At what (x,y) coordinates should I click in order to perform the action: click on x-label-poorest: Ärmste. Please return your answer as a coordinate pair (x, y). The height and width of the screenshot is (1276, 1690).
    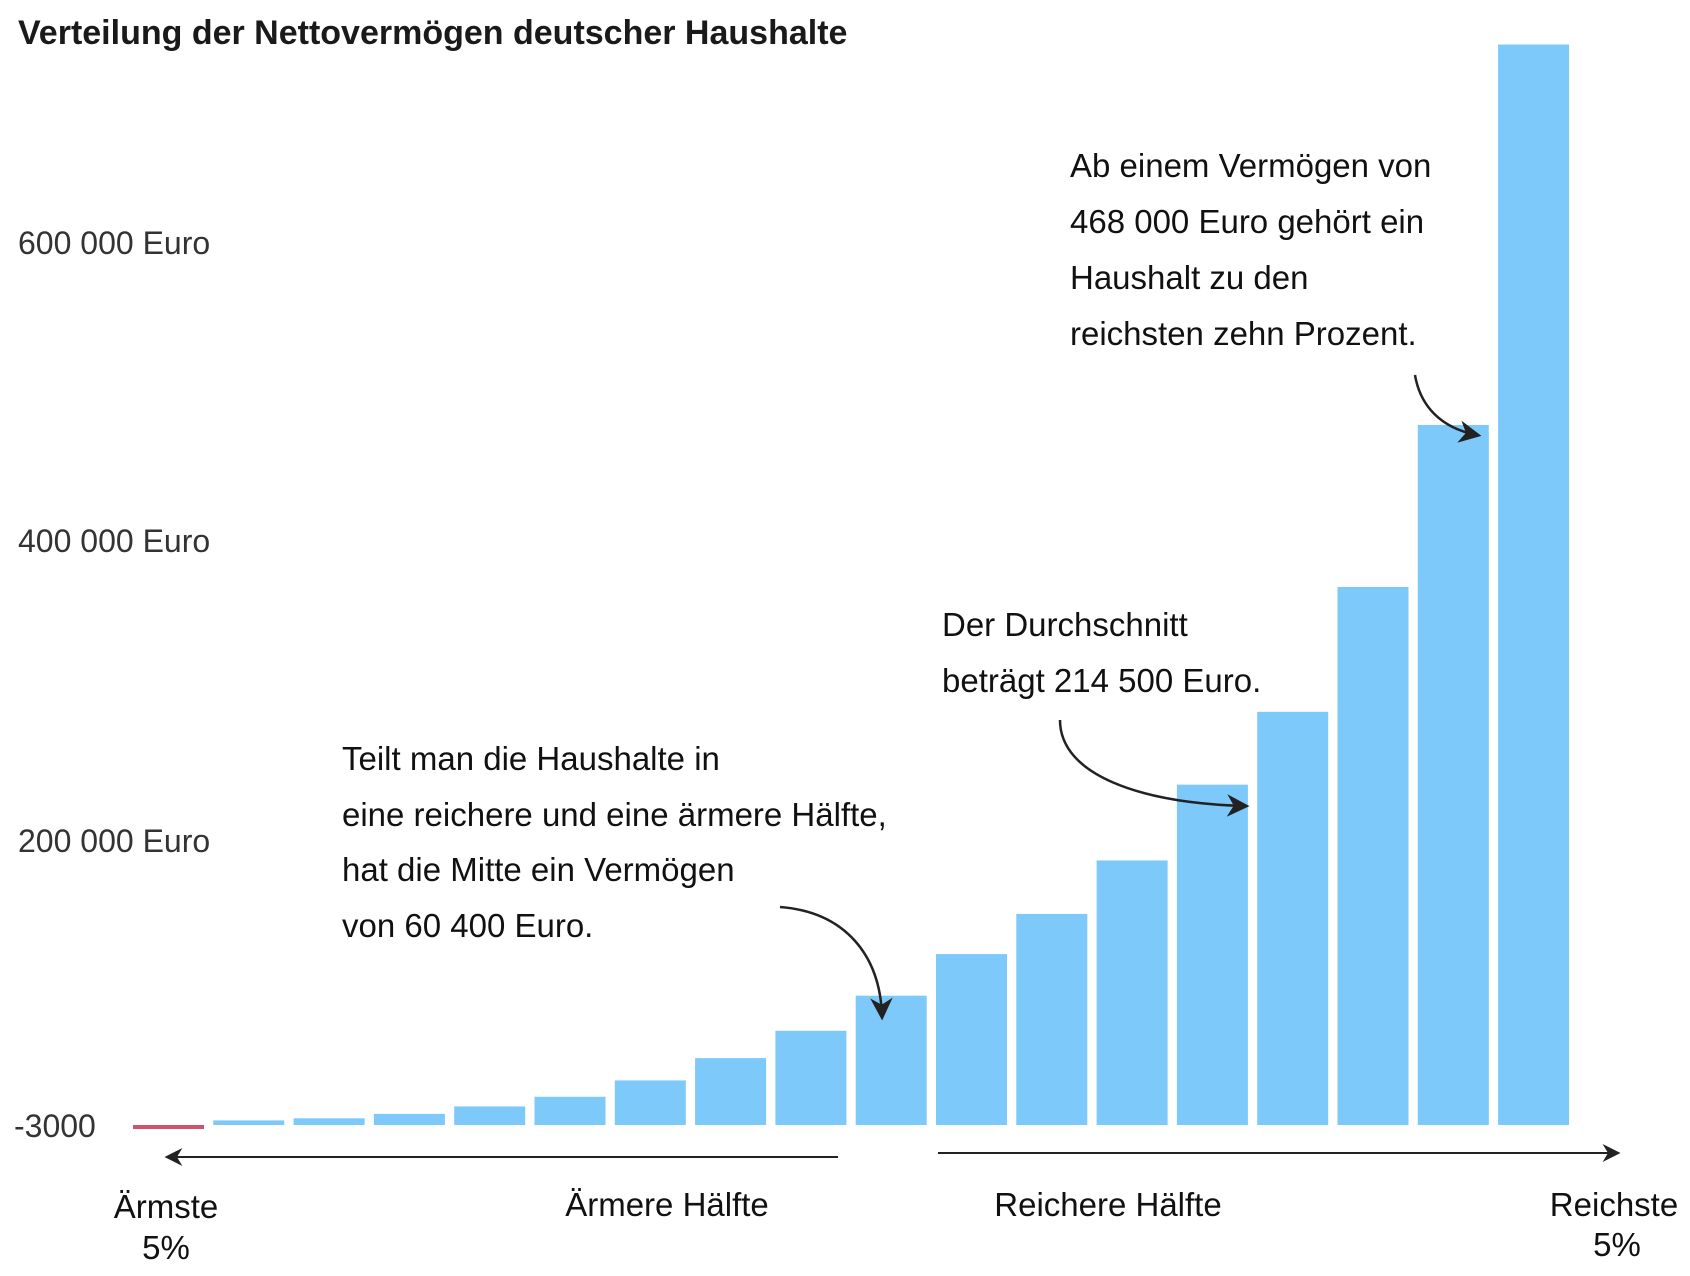
    Looking at the image, I should click on (166, 1206).